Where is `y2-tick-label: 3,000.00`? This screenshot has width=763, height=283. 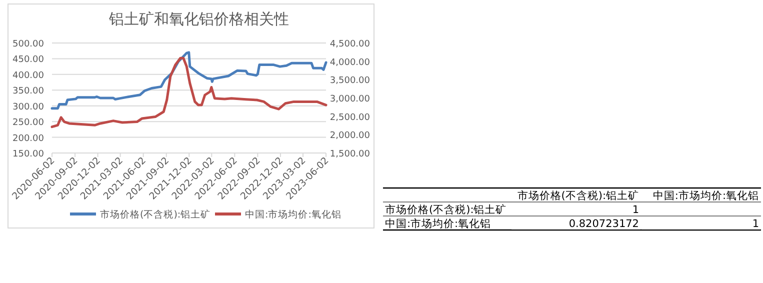
y2-tick-label: 3,000.00 is located at coordinates (350, 99).